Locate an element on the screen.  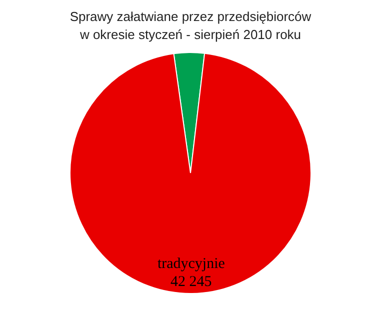
data-label: 42 245 is located at coordinates (191, 282).